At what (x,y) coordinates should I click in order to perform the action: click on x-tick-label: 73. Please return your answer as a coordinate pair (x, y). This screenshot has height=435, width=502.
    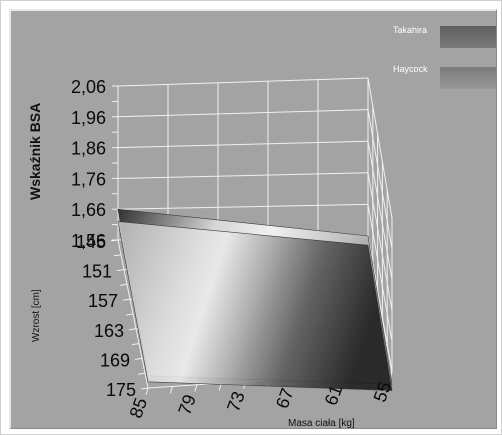
    Looking at the image, I should click on (236, 402).